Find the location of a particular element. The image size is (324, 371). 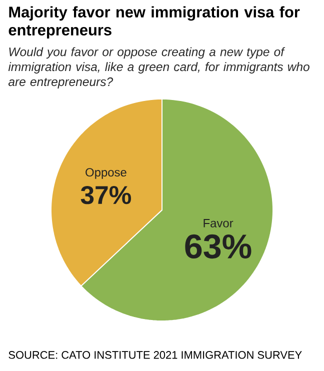

slice-label: Favor is located at coordinates (219, 223).